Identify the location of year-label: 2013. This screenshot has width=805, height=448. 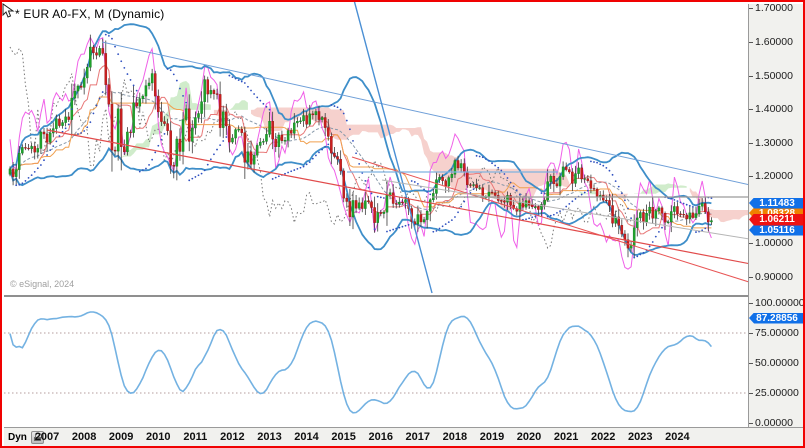
(269, 437).